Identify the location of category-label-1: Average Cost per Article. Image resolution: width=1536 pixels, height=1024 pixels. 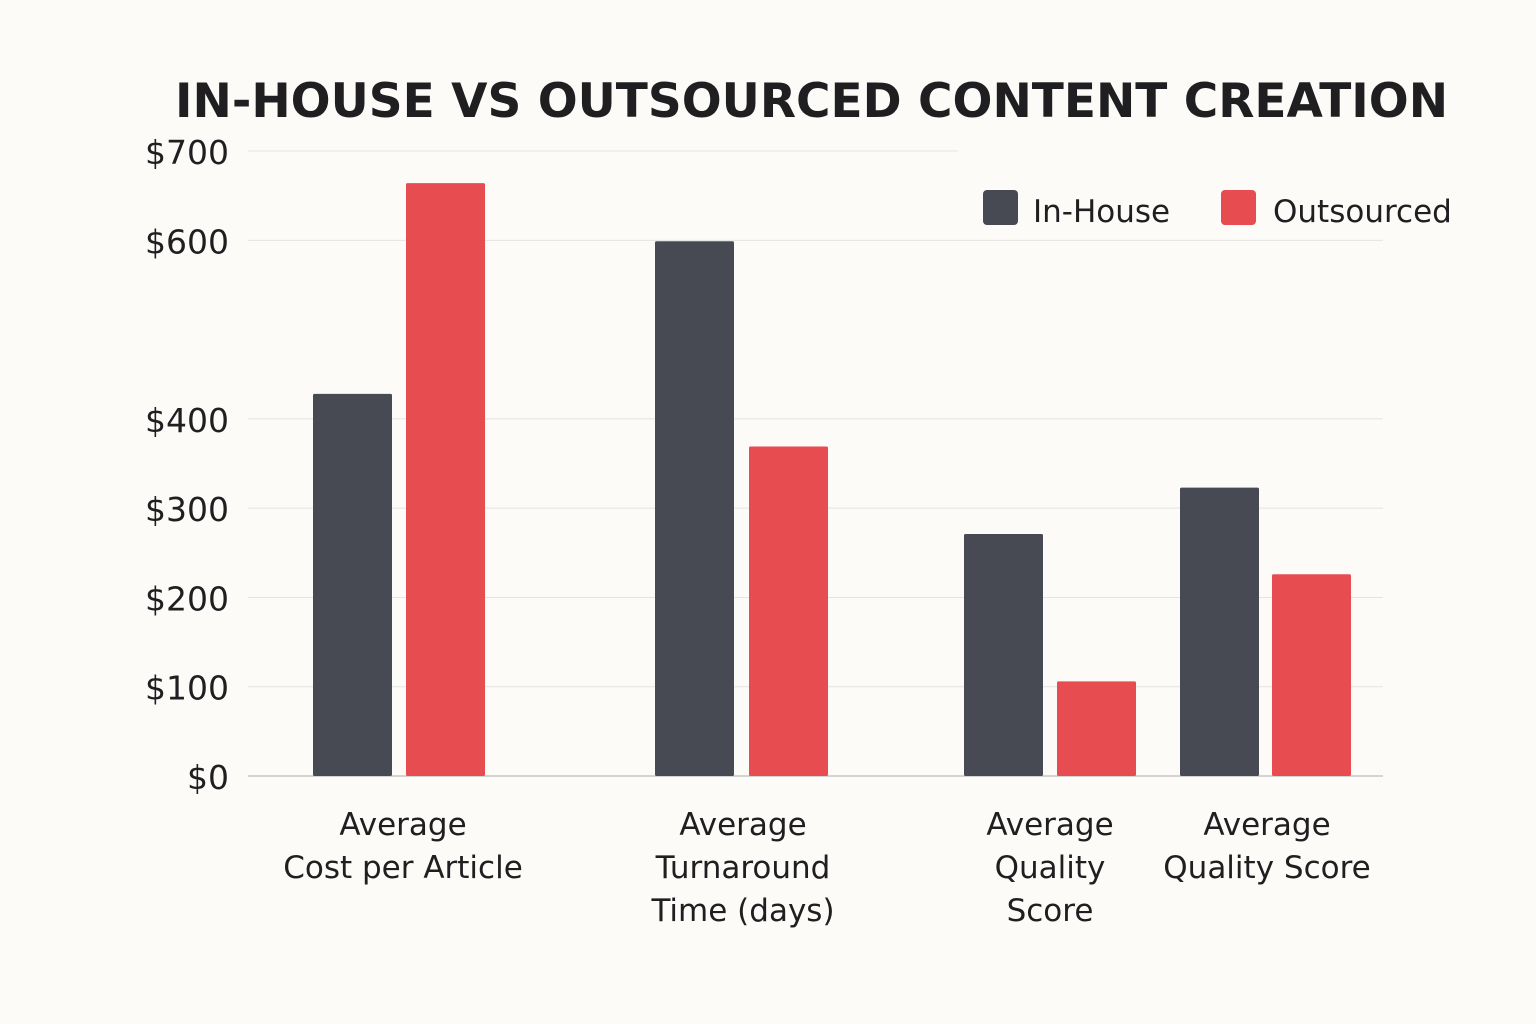
(403, 846).